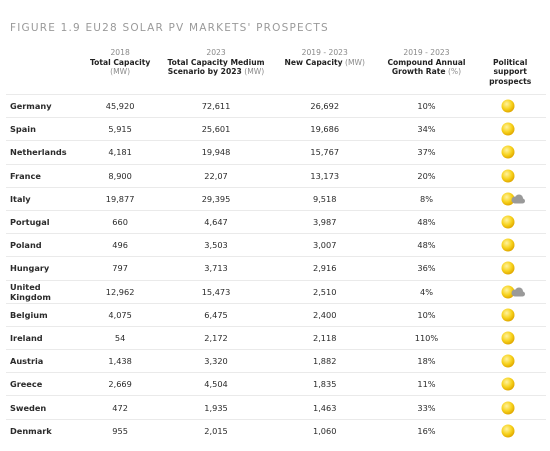  Describe the element at coordinates (120, 152) in the screenshot. I see `value-cell: 4,181` at that location.